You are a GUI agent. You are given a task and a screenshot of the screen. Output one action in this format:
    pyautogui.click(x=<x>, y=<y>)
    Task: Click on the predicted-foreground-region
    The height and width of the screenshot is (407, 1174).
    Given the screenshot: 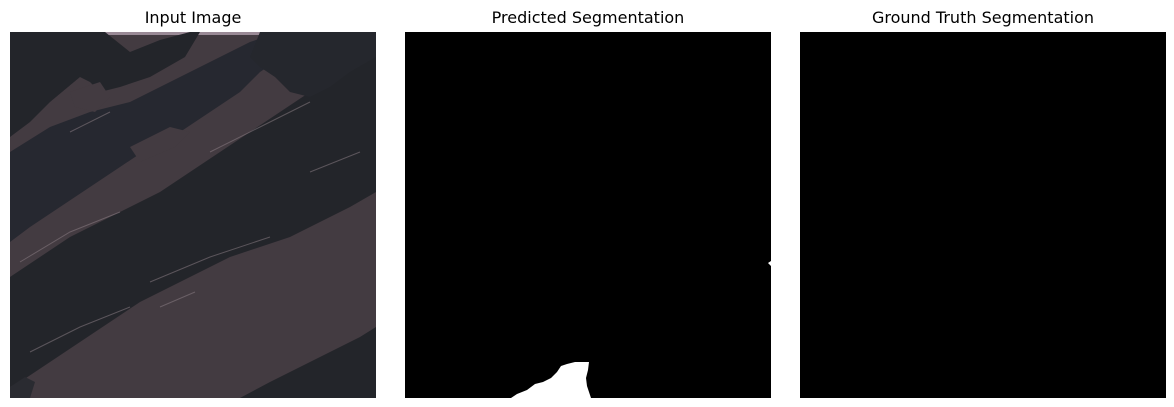 What is the action you would take?
    pyautogui.click(x=551, y=380)
    